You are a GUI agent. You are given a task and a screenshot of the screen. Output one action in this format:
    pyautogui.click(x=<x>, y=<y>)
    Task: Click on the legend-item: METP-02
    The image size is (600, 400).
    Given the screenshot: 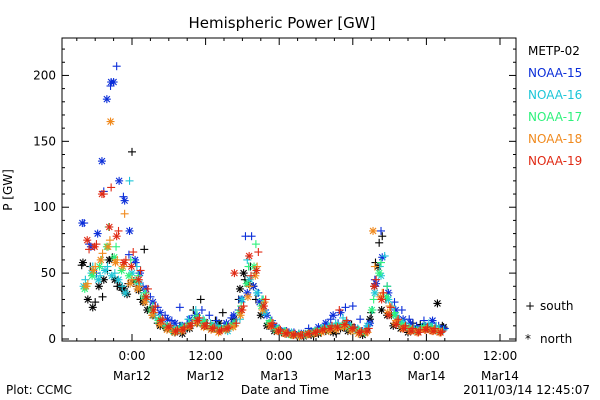 What is the action you would take?
    pyautogui.click(x=554, y=51)
    